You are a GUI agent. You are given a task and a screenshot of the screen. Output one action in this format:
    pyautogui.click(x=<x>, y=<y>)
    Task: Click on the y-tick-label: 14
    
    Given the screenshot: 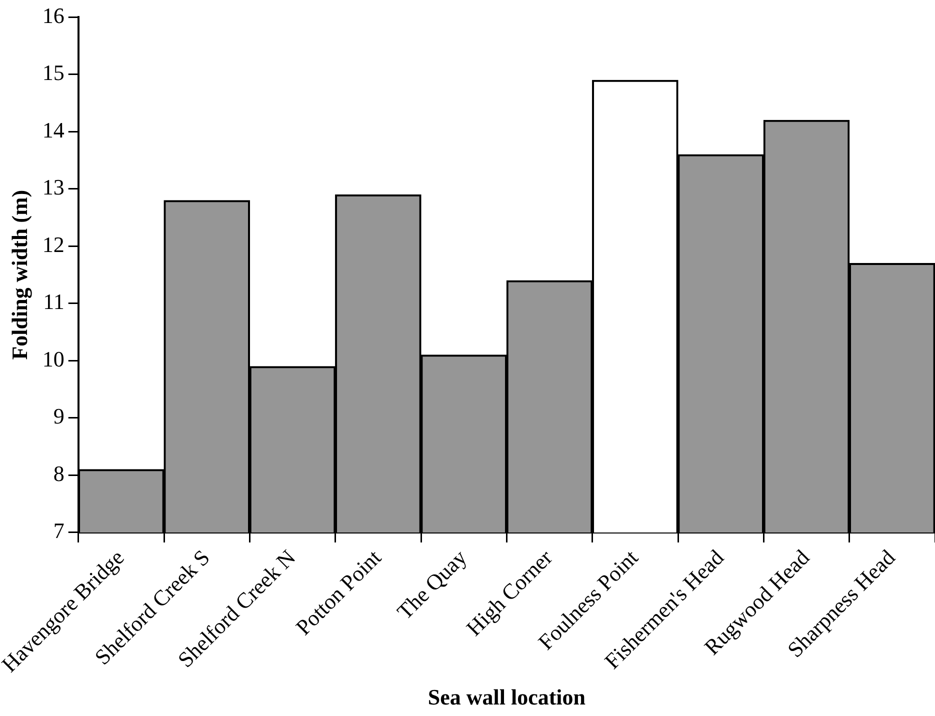 What is the action you would take?
    pyautogui.click(x=53, y=129)
    